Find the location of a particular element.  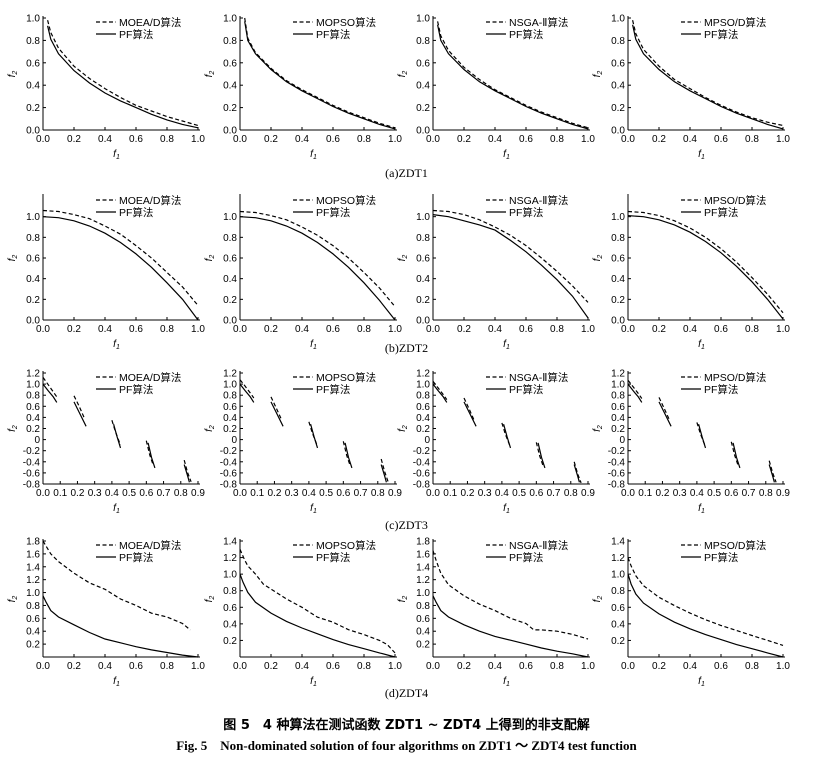

row-caption-zdt2: (b)ZDT2 is located at coordinates (406, 348).